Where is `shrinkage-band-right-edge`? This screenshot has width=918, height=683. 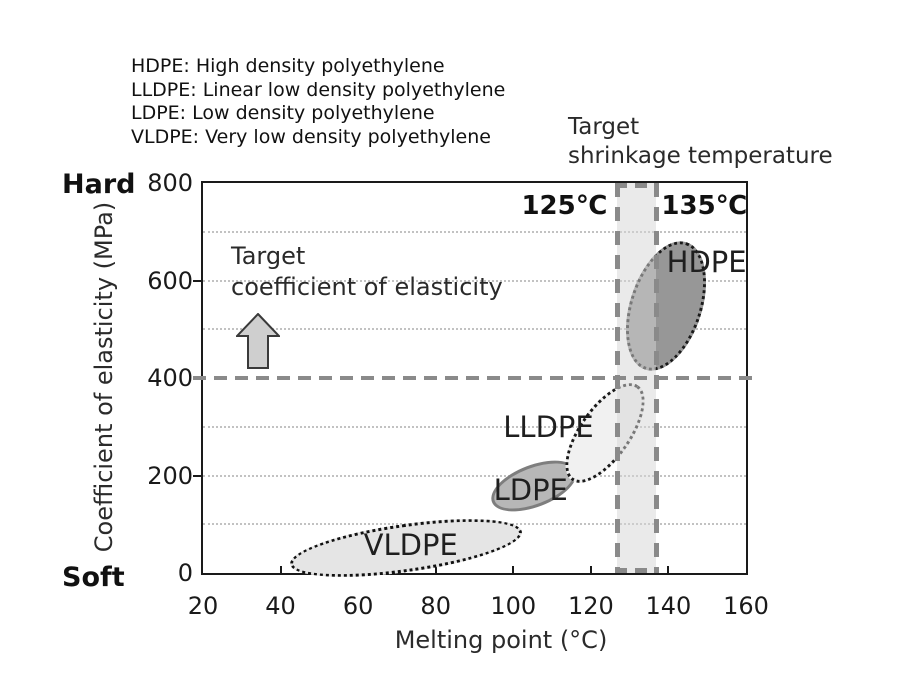 shrinkage-band-right-edge is located at coordinates (656, 378).